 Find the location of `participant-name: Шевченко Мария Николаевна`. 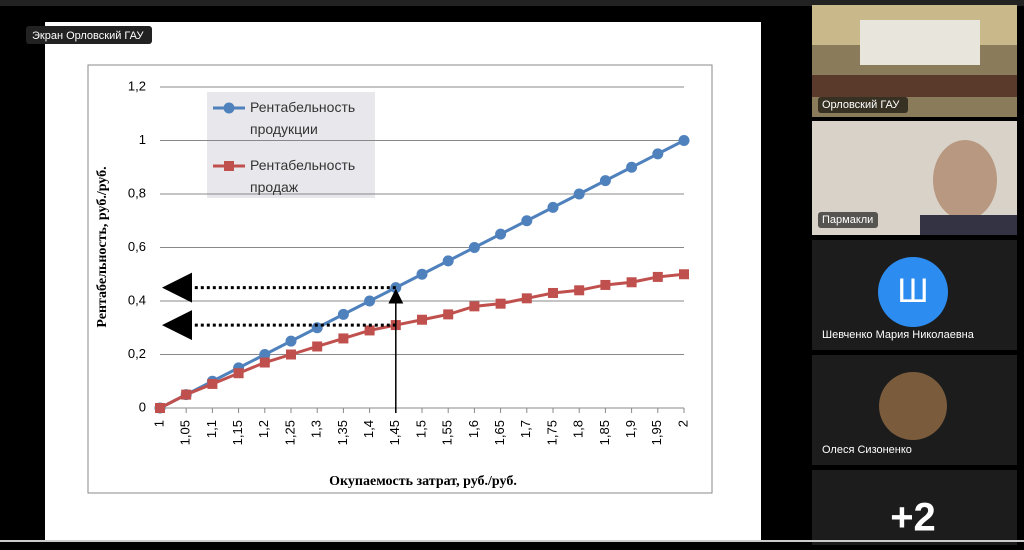

participant-name: Шевченко Мария Николаевна is located at coordinates (898, 335).